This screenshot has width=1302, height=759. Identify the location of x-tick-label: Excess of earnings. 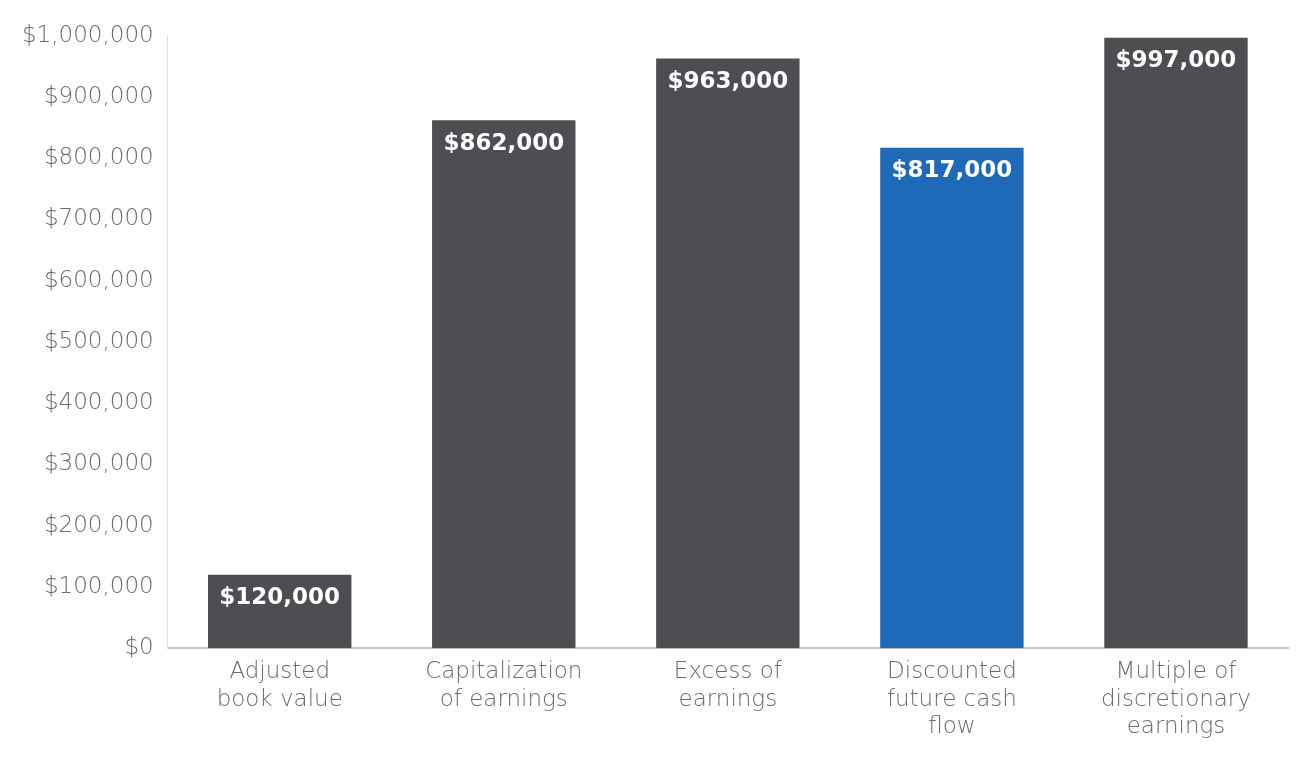
(728, 683).